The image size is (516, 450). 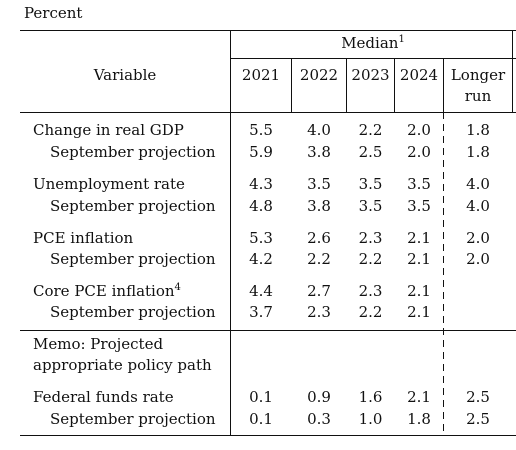 I want to click on cell-value: 5.9, so click(x=261, y=152).